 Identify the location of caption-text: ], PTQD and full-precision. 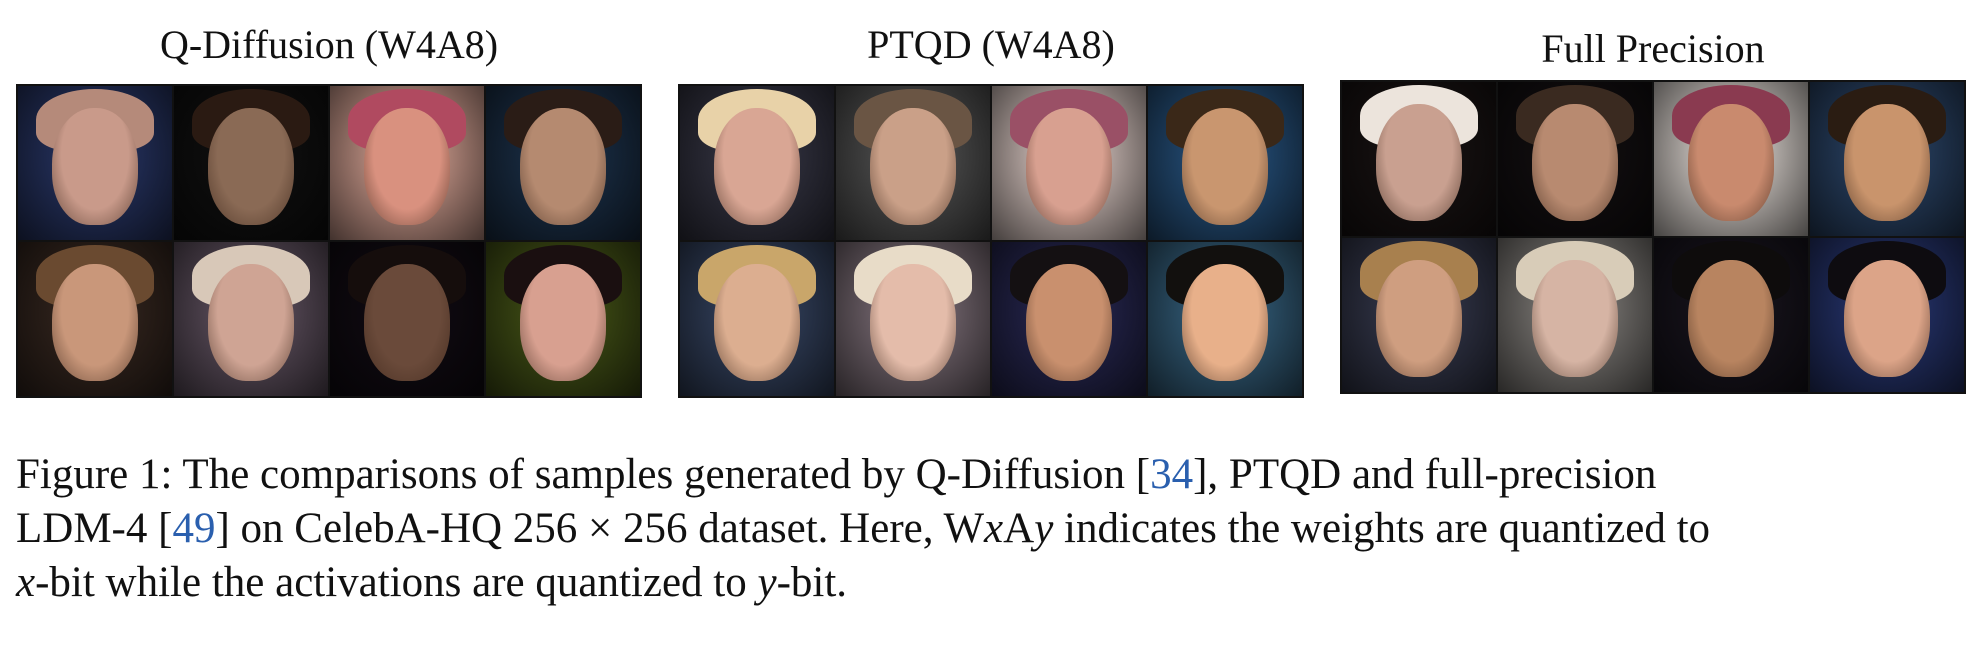
(1425, 474).